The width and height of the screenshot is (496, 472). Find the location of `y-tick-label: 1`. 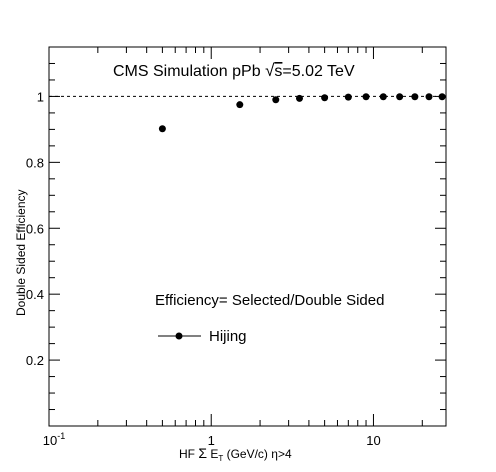

y-tick-label: 1 is located at coordinates (40, 96).